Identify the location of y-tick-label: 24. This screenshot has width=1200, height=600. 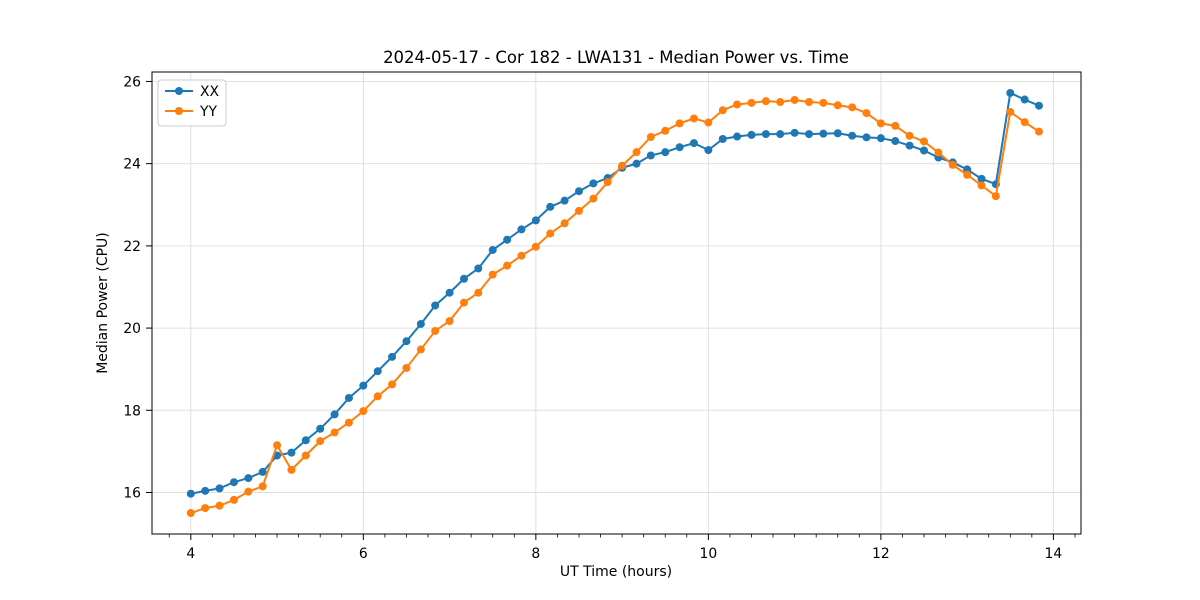
(132, 165).